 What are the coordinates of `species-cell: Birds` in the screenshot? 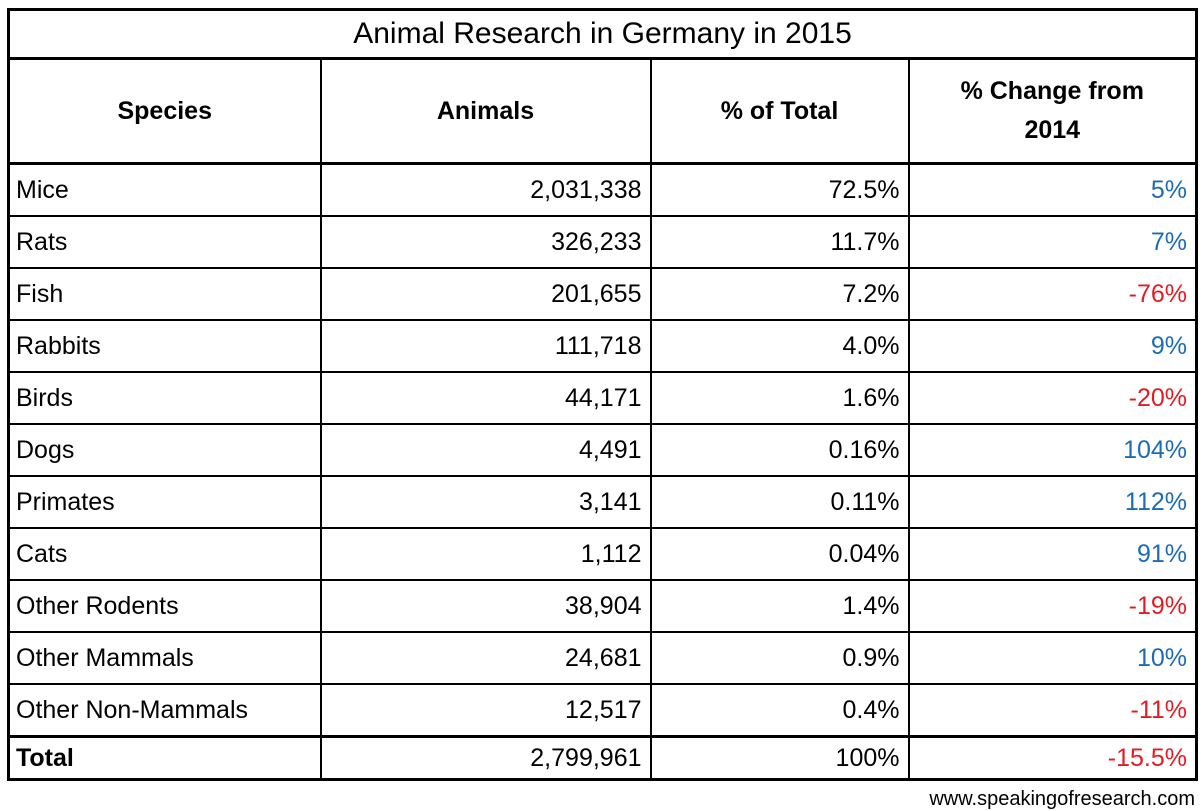 It's located at (164, 398).